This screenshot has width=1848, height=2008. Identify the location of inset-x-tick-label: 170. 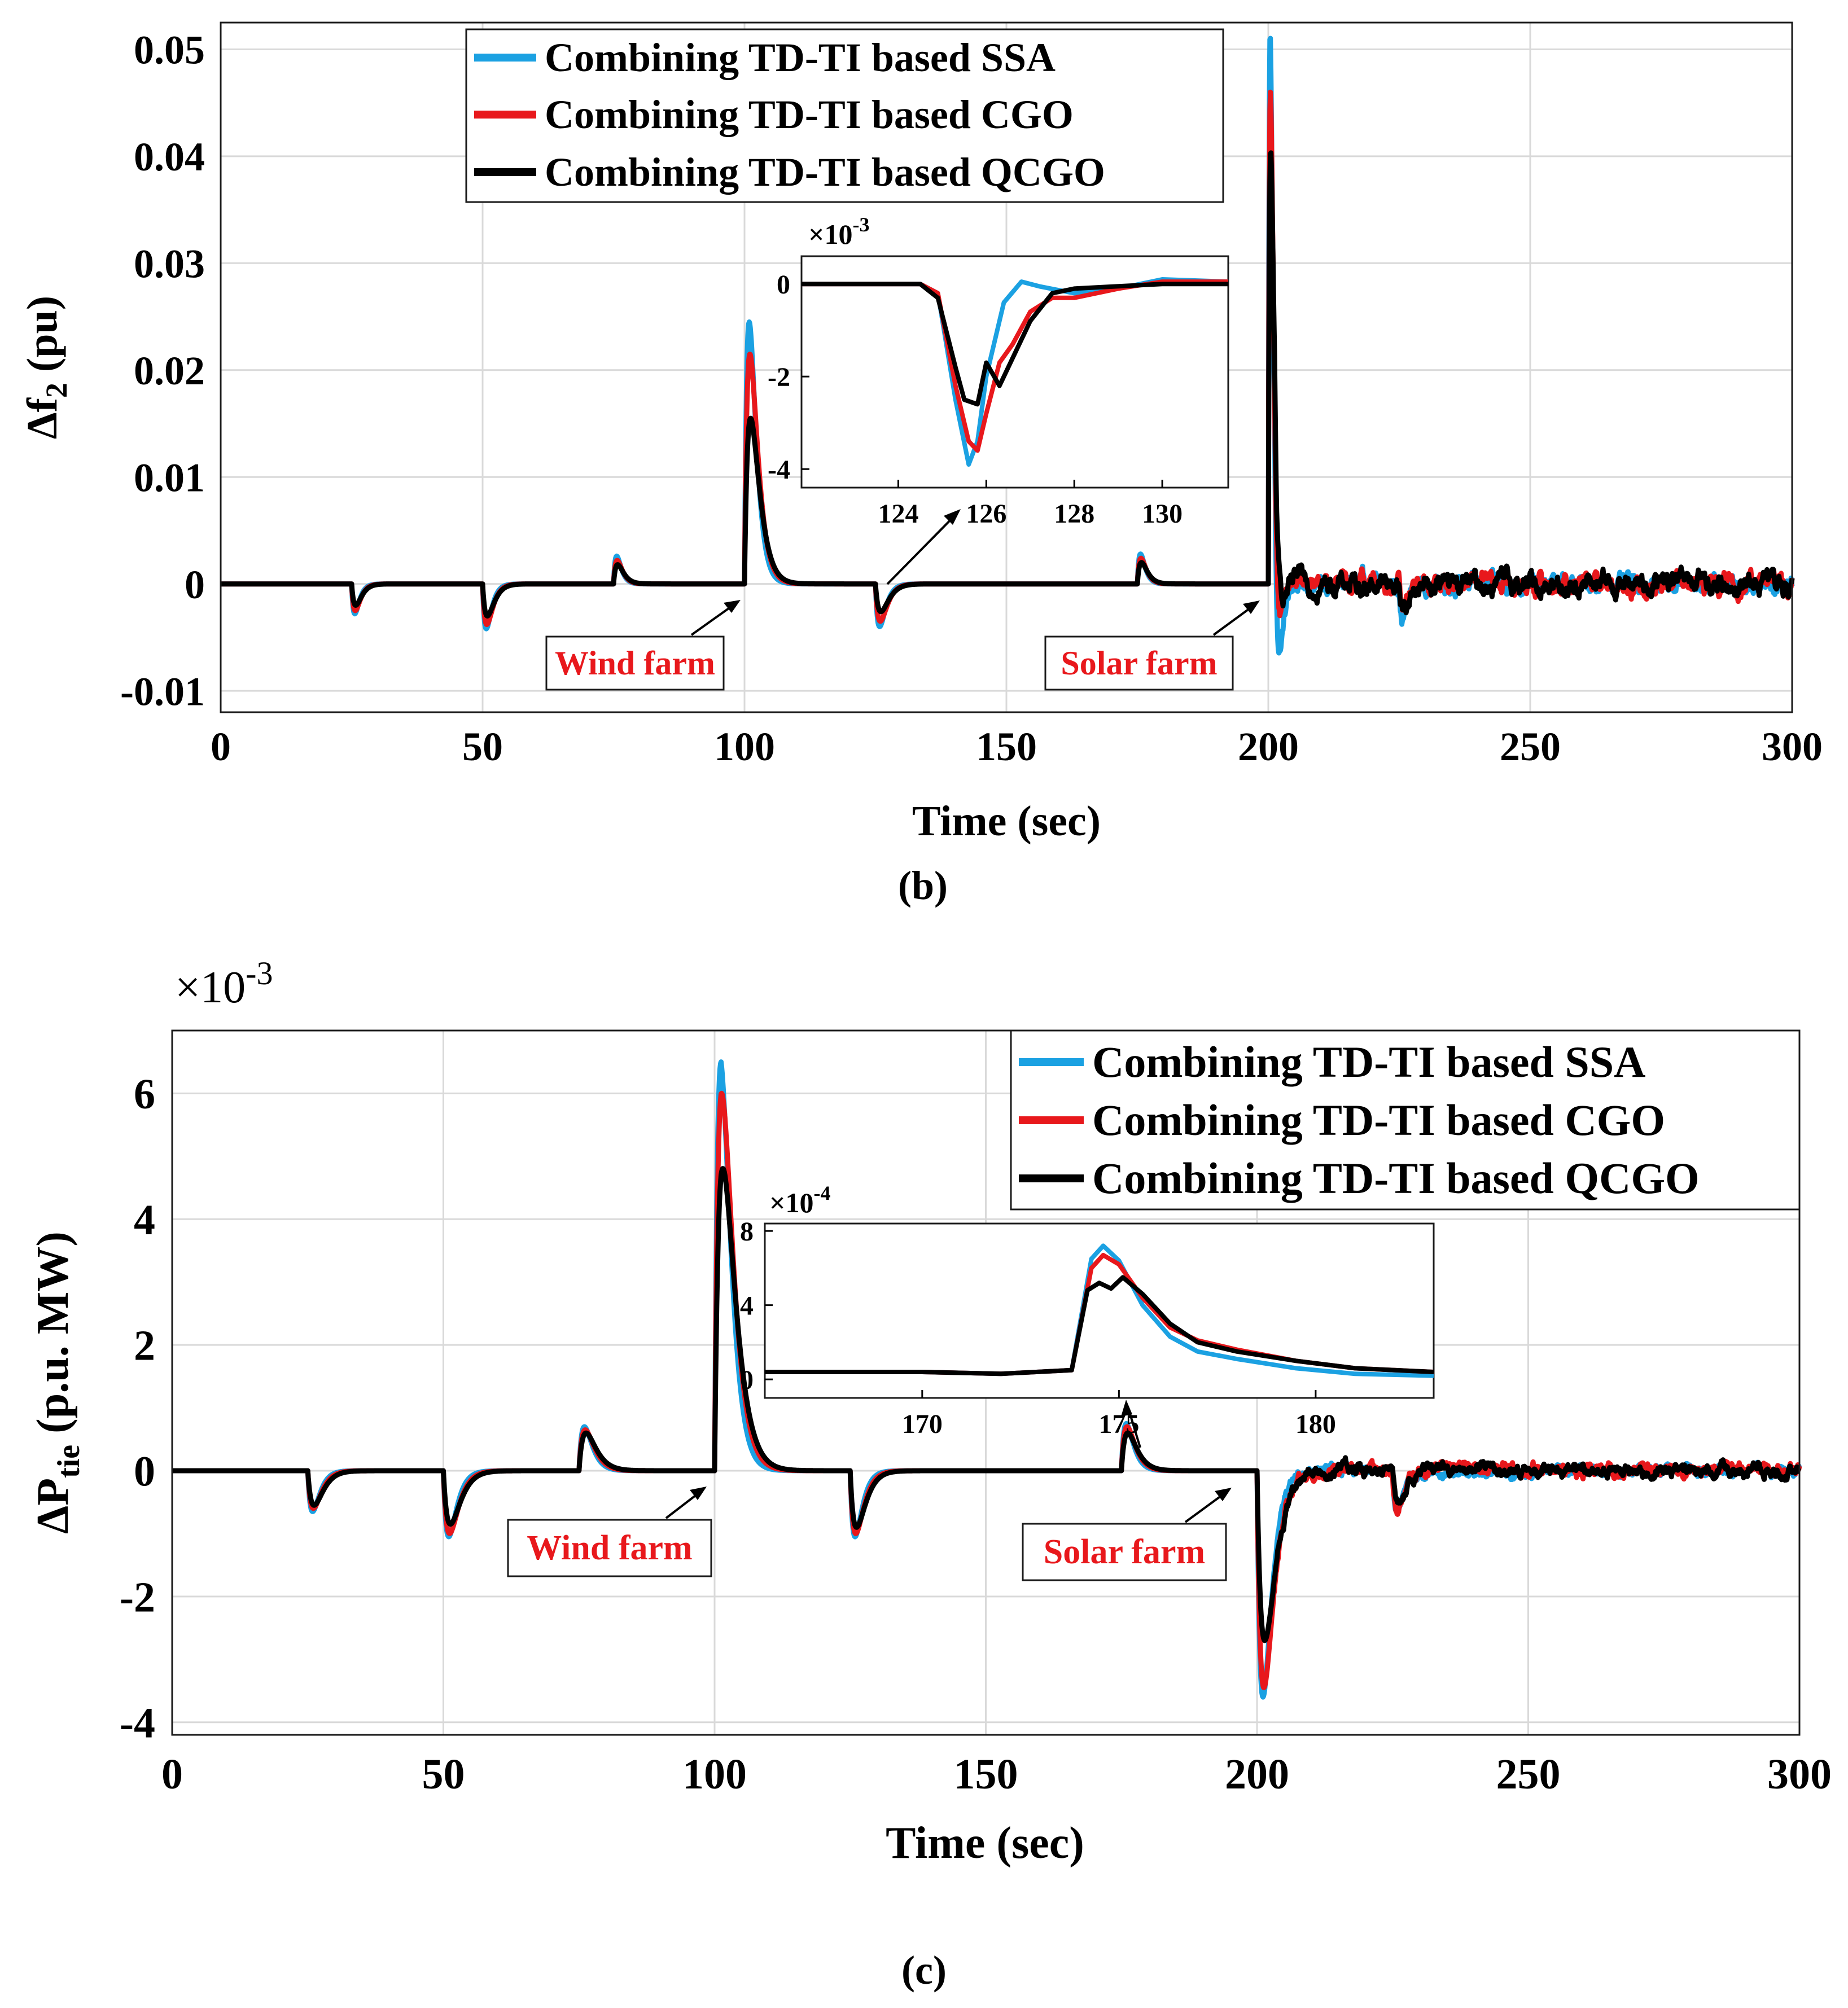
(922, 1424).